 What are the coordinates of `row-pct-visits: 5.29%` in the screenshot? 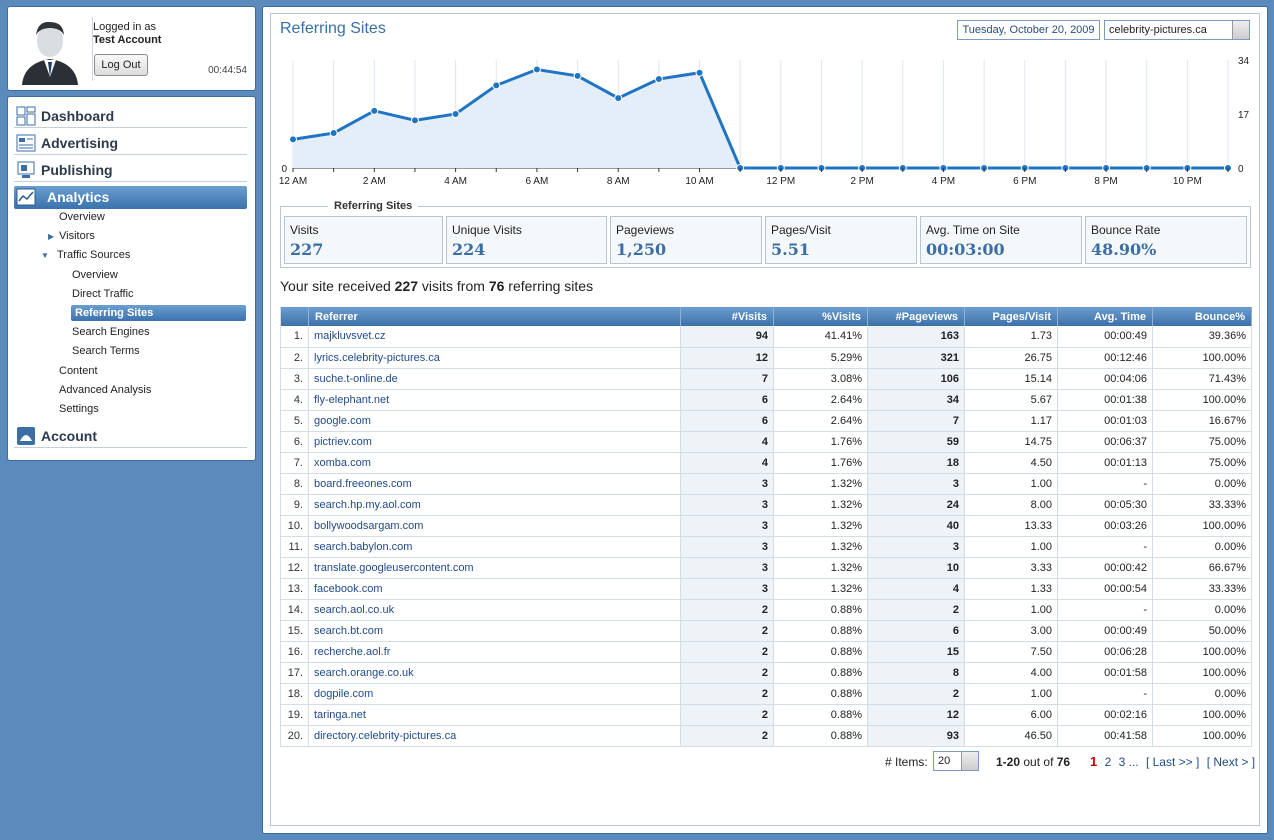 It's located at (820, 358).